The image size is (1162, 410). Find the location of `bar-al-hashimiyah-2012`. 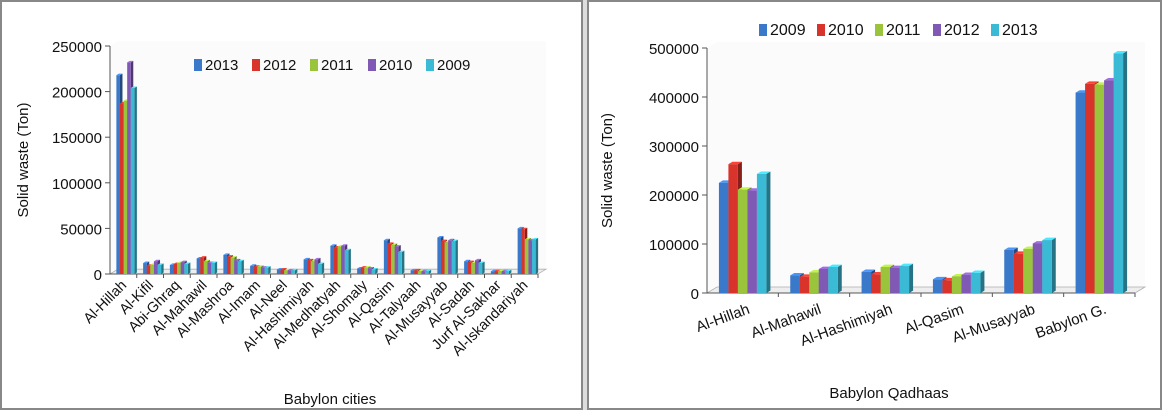

bar-al-hashimiyah-2012 is located at coordinates (895, 280).